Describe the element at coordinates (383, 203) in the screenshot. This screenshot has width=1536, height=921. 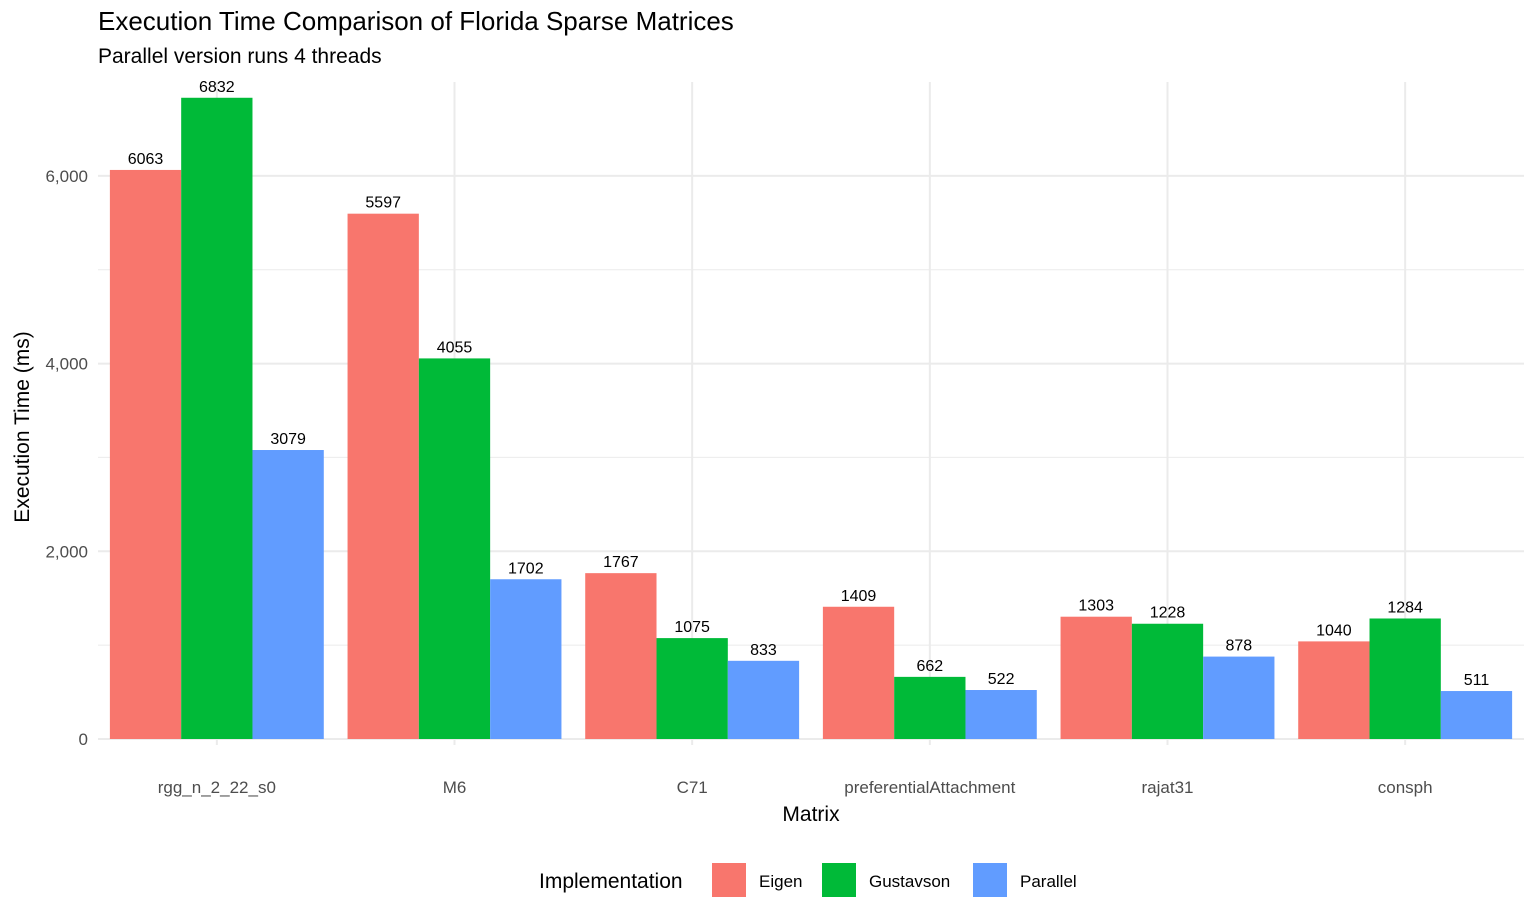
I see `data-label: 5597` at that location.